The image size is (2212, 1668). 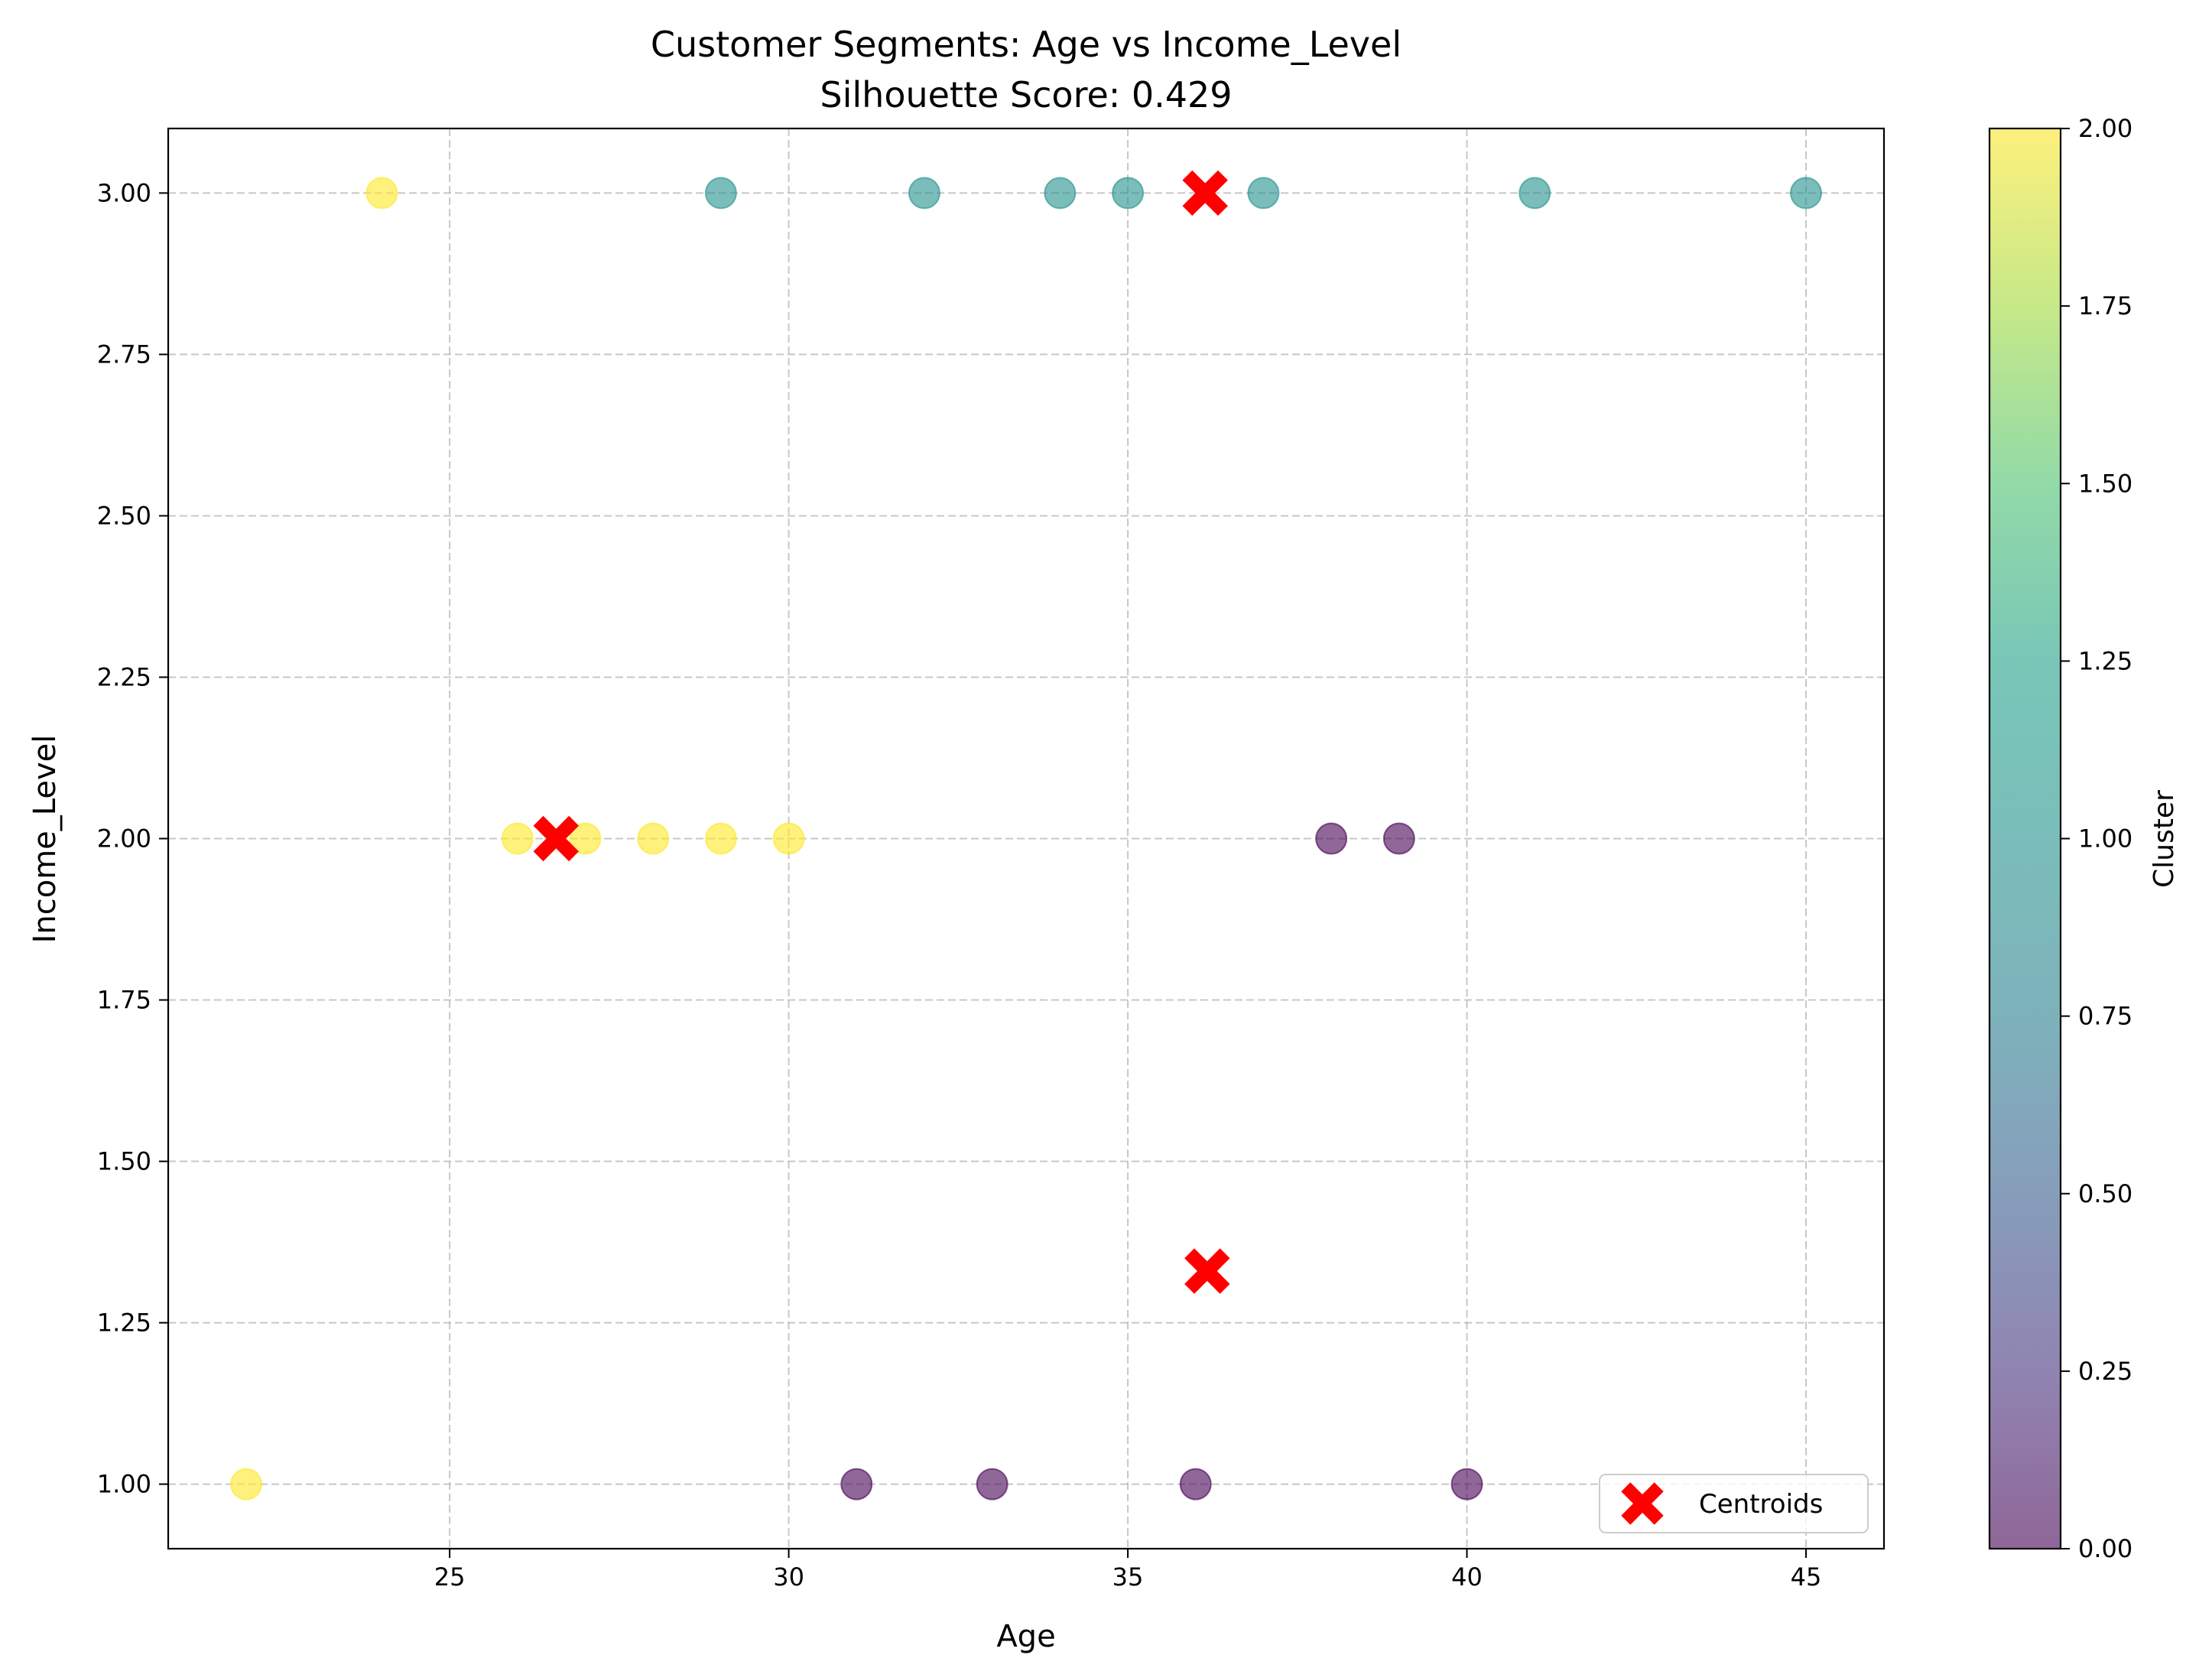 What do you see at coordinates (2105, 128) in the screenshot?
I see `colorbar-tick-label: 2.00` at bounding box center [2105, 128].